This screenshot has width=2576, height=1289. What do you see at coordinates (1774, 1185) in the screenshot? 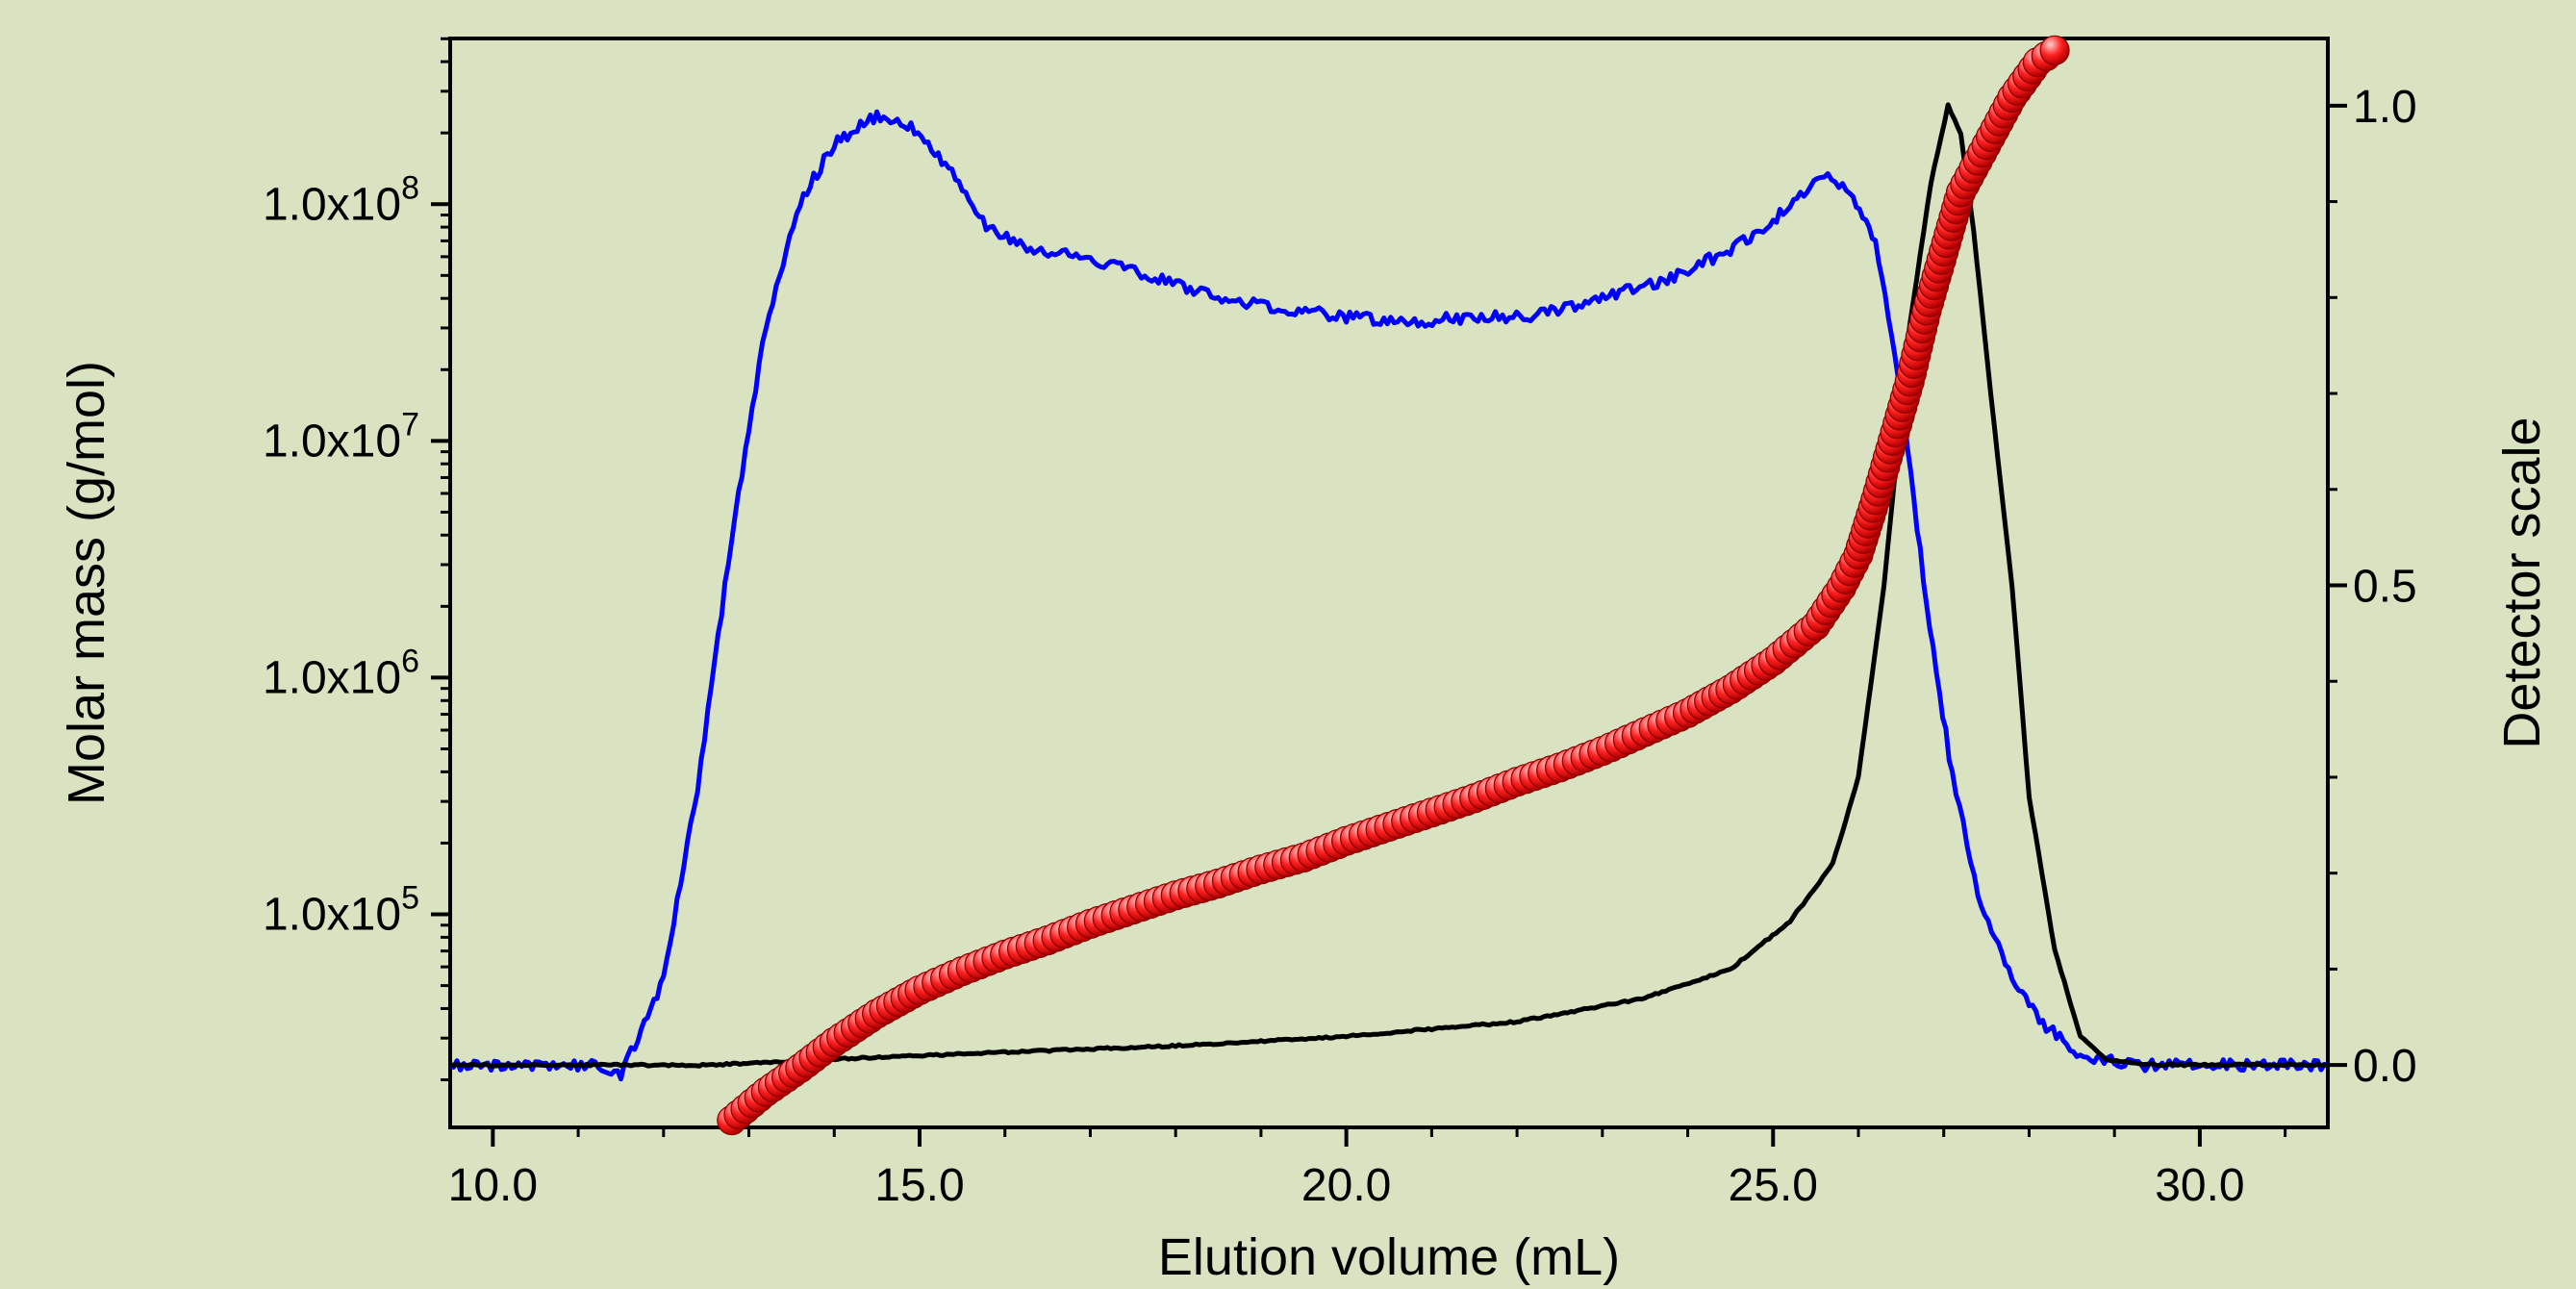
I see `x-tick-label: 25.0` at bounding box center [1774, 1185].